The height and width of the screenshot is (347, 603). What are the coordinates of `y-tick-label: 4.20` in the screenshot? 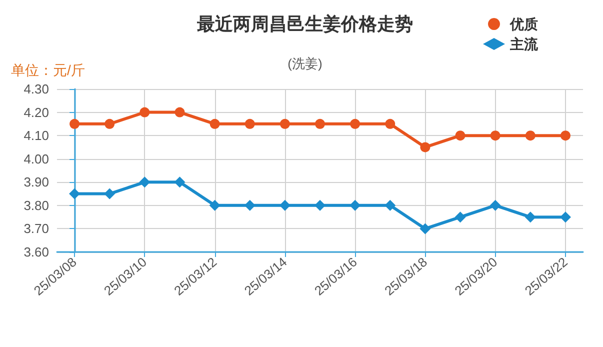 It's located at (36, 112).